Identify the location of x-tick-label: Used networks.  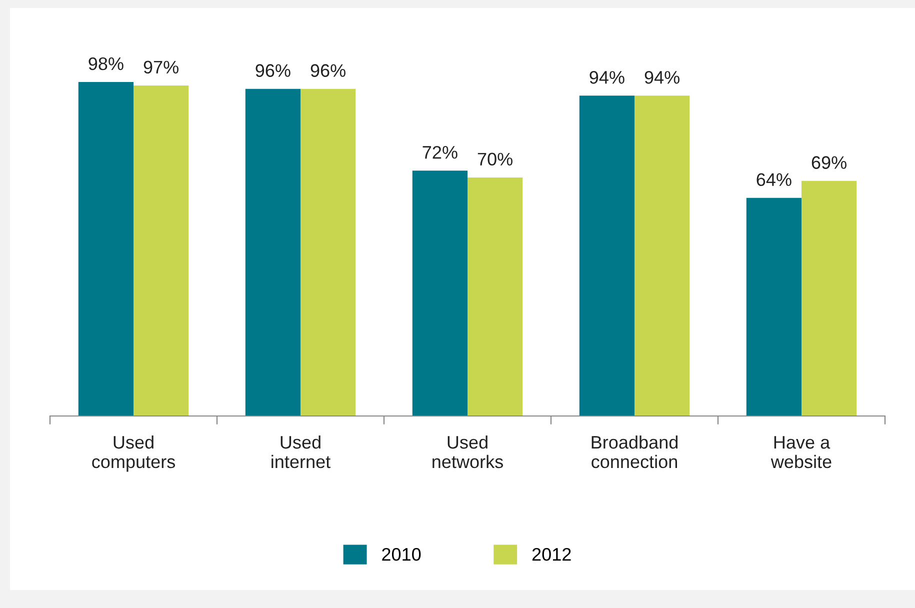
(467, 451).